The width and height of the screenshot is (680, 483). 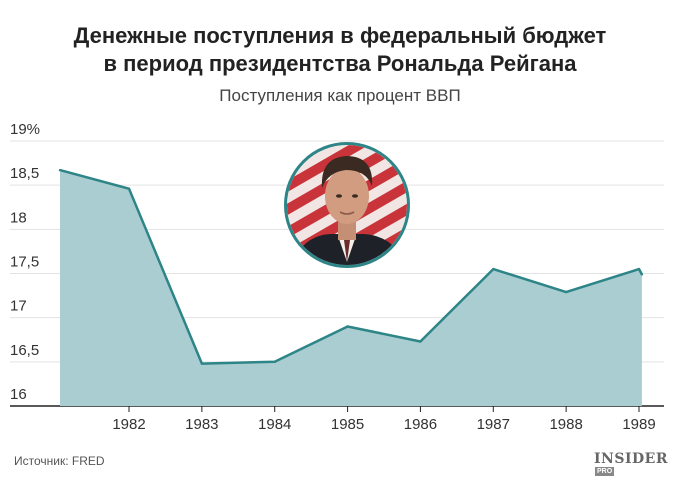 I want to click on source-note: Источник: FRED, so click(x=59, y=461).